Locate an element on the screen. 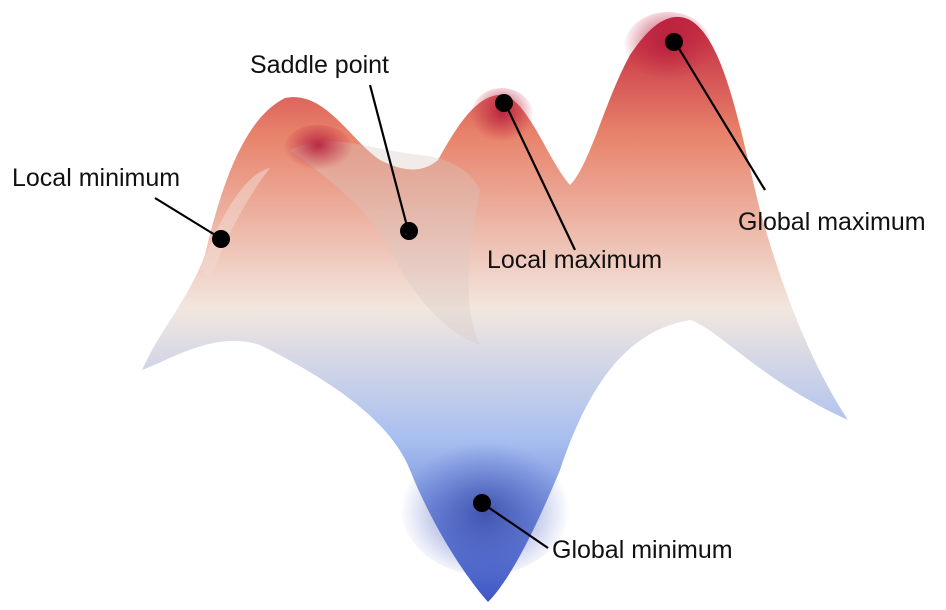 The height and width of the screenshot is (610, 946). label-global-maximum: Global maximum is located at coordinates (832, 222).